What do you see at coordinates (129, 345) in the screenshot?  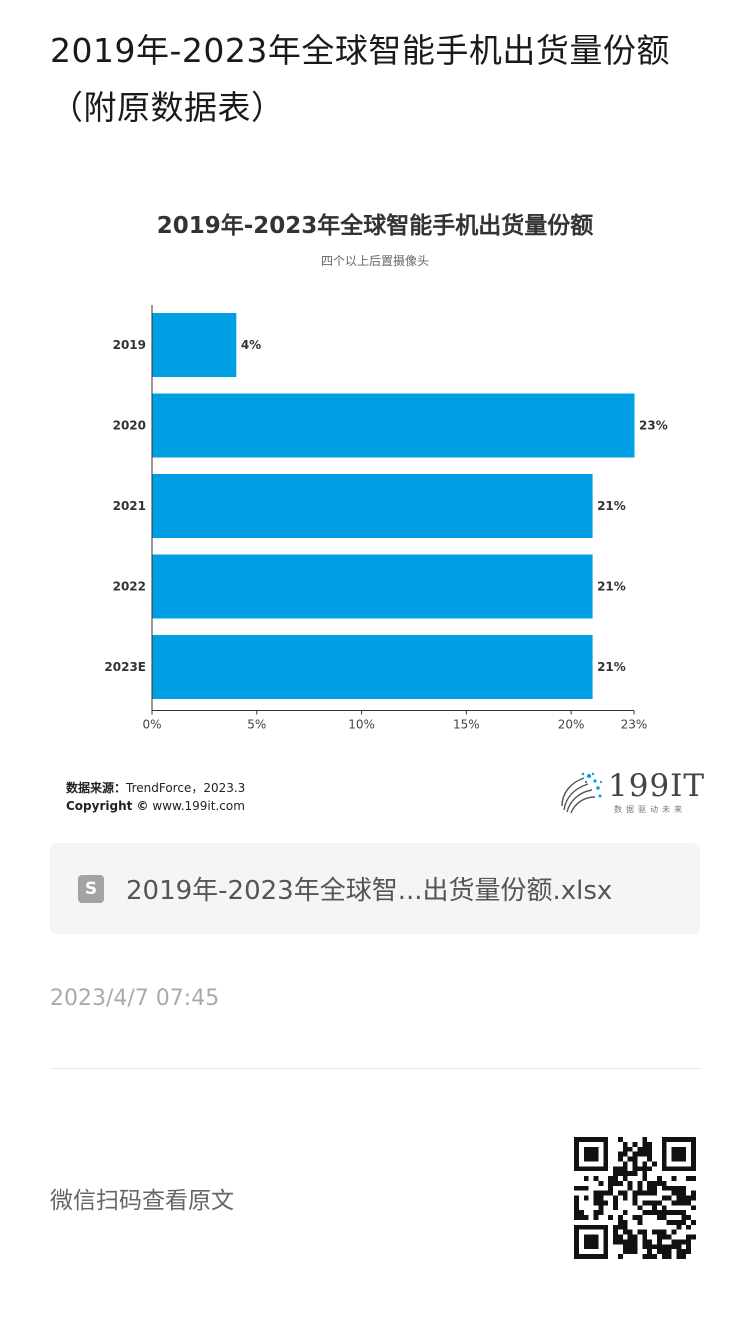 I see `y-tick-label: 2019` at bounding box center [129, 345].